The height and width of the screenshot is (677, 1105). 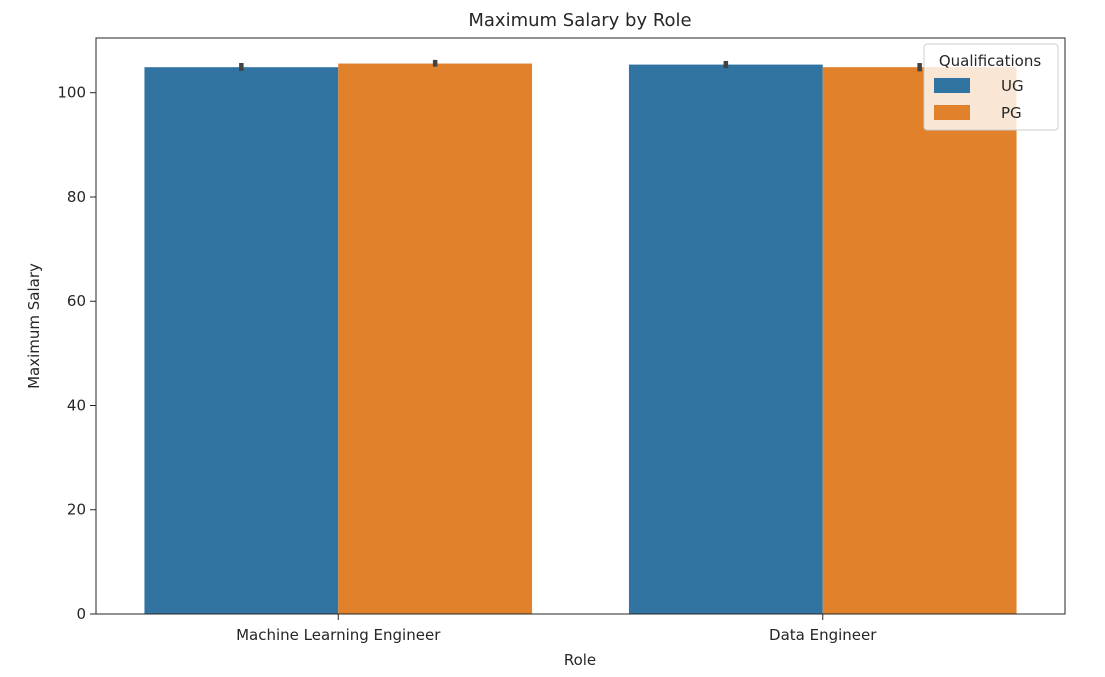 What do you see at coordinates (952, 112) in the screenshot?
I see `legend-swatch-pg` at bounding box center [952, 112].